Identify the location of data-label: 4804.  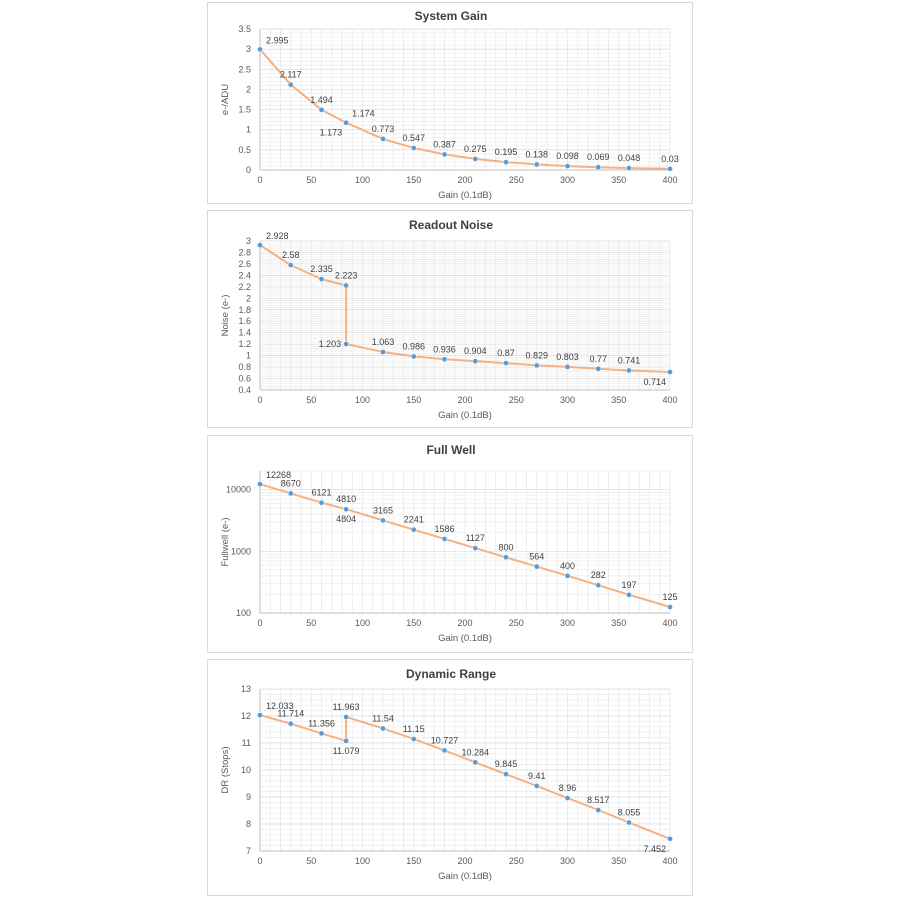
(346, 519).